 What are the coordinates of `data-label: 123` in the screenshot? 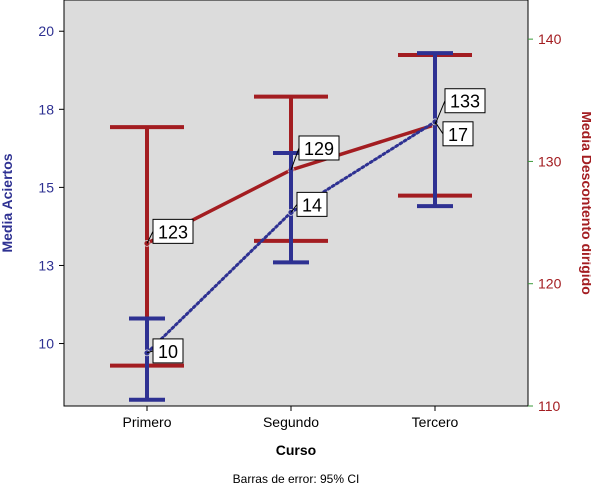 It's located at (170, 231).